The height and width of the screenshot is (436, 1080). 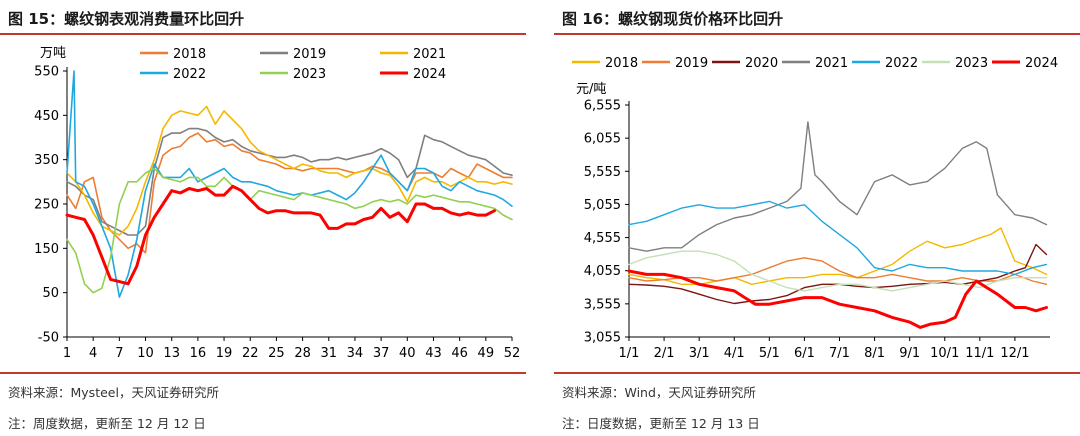 What do you see at coordinates (673, 19) in the screenshot?
I see `chart-title: 图 16：螺纹钢现货价格环比回升` at bounding box center [673, 19].